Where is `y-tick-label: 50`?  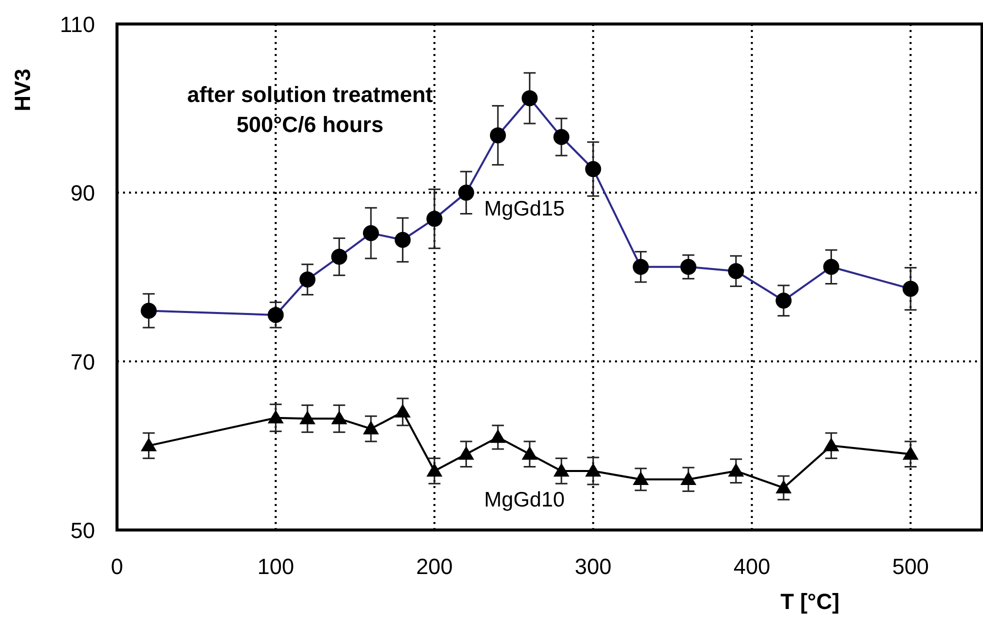 y-tick-label: 50 is located at coordinates (82, 530).